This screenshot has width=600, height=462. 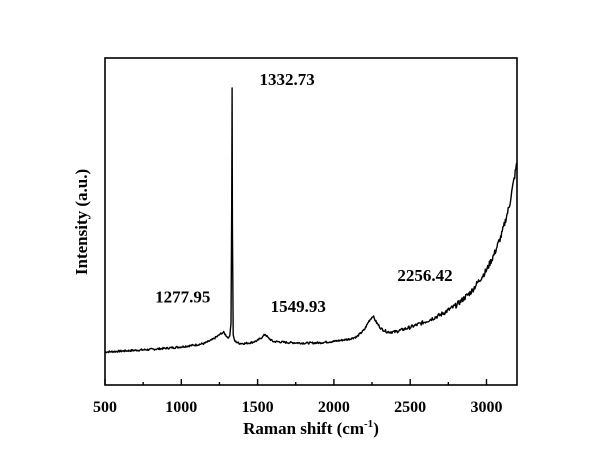 I want to click on y-axis-title: Intensity (a.u.), so click(x=81, y=222).